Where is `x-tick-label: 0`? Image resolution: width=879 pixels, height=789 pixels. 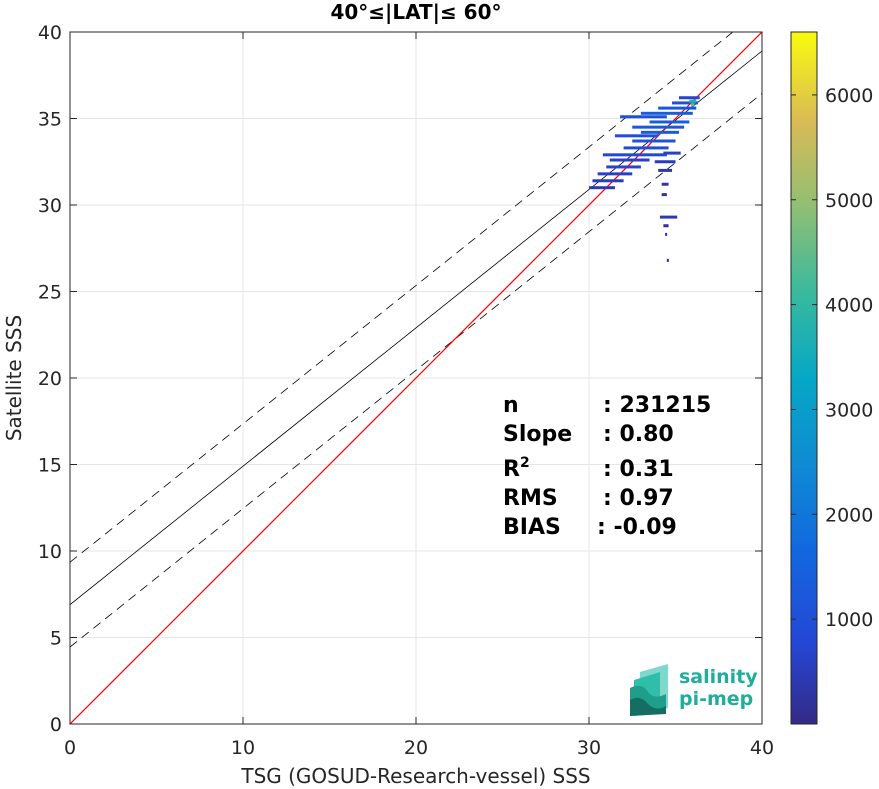 x-tick-label: 0 is located at coordinates (70, 748).